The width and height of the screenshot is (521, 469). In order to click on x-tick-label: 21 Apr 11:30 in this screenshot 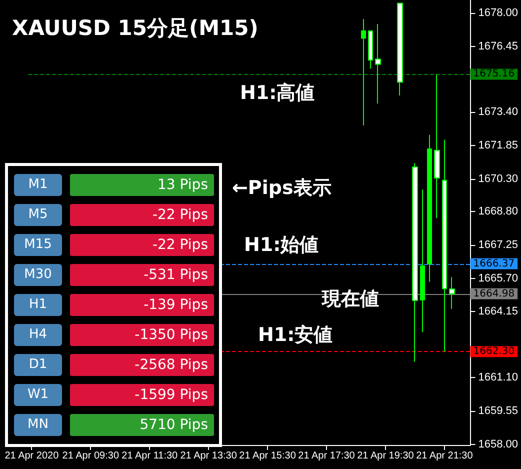, I will do `click(150, 456)`.